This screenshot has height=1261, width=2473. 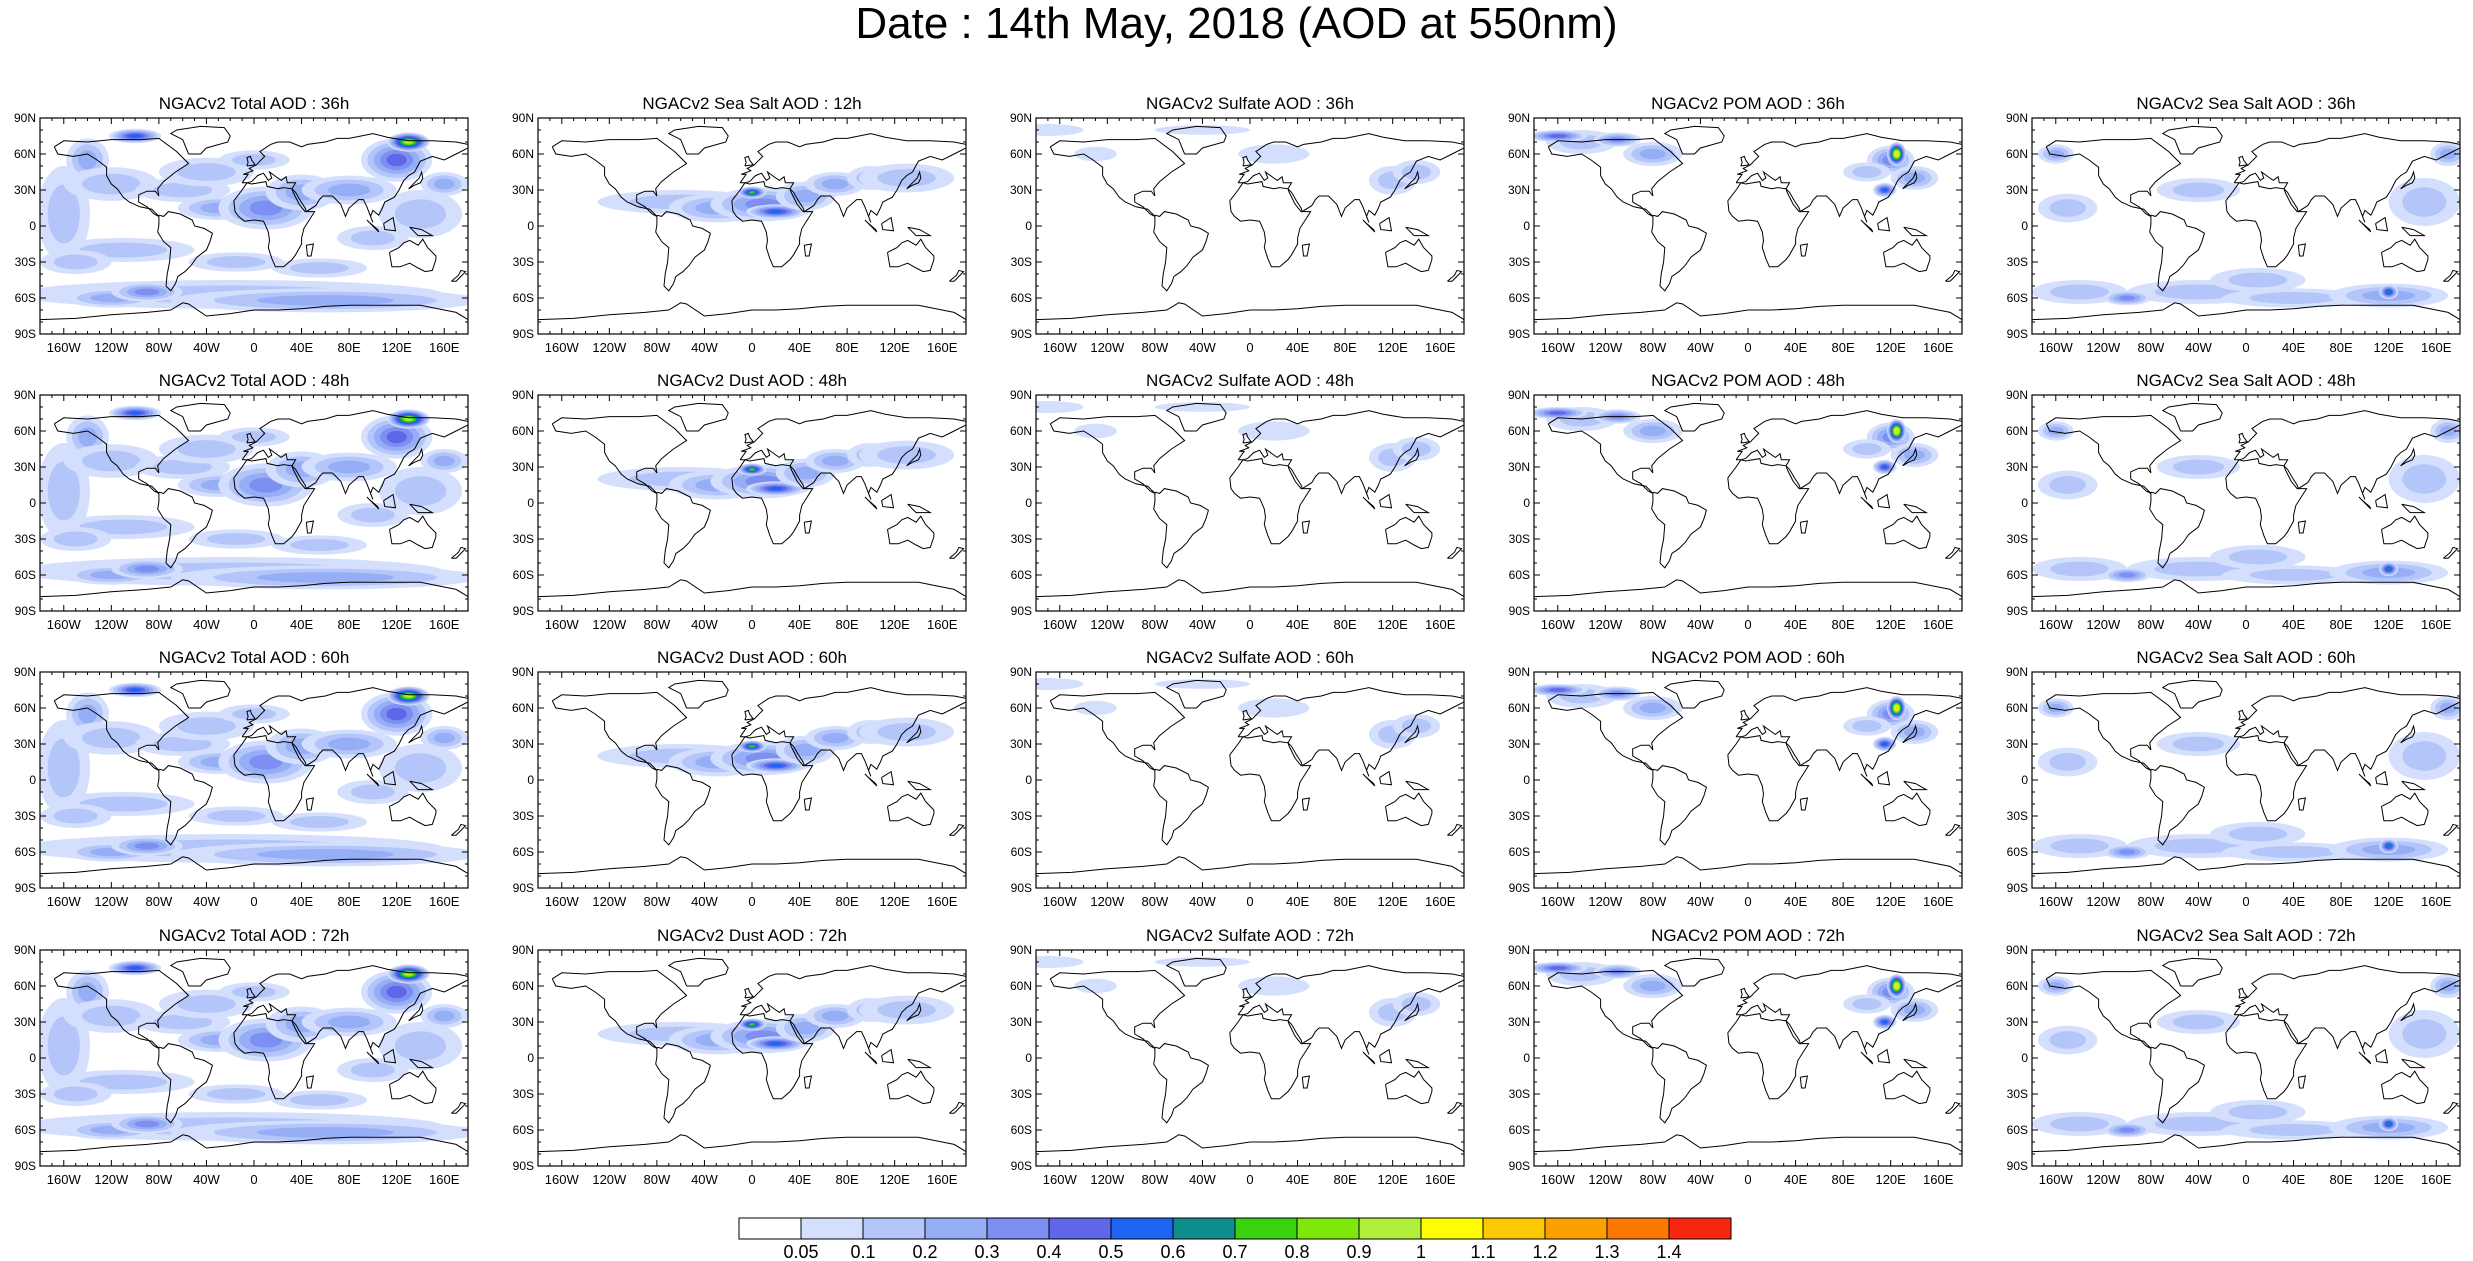 I want to click on panel-title: NGACv2 POM AOD : 48h, so click(x=1748, y=380).